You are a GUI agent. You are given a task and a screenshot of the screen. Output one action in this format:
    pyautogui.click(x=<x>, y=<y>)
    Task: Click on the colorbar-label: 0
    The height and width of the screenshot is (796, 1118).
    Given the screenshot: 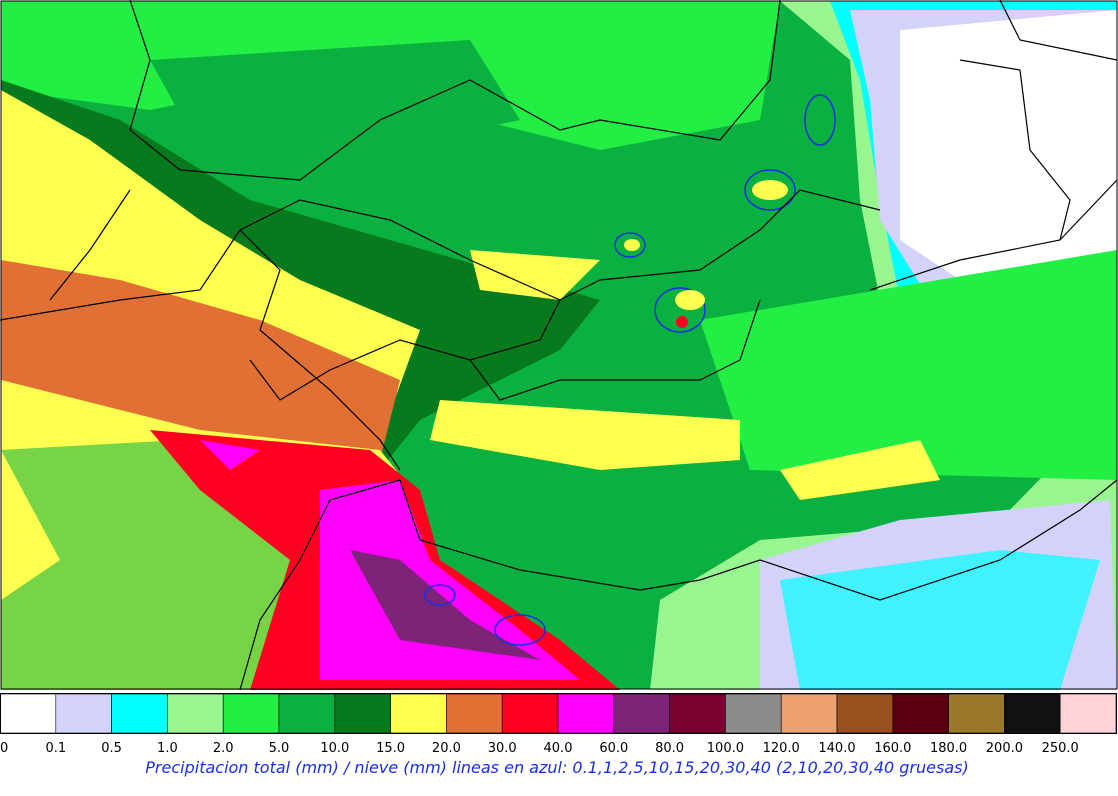 What is the action you would take?
    pyautogui.click(x=4, y=748)
    